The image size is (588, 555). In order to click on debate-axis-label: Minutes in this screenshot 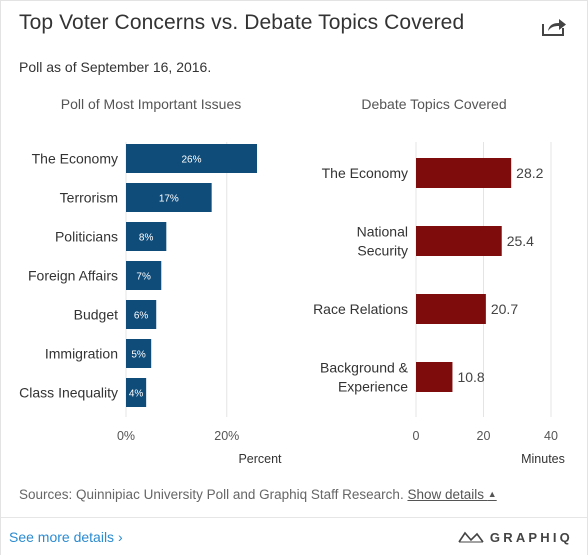, I will do `click(543, 459)`.